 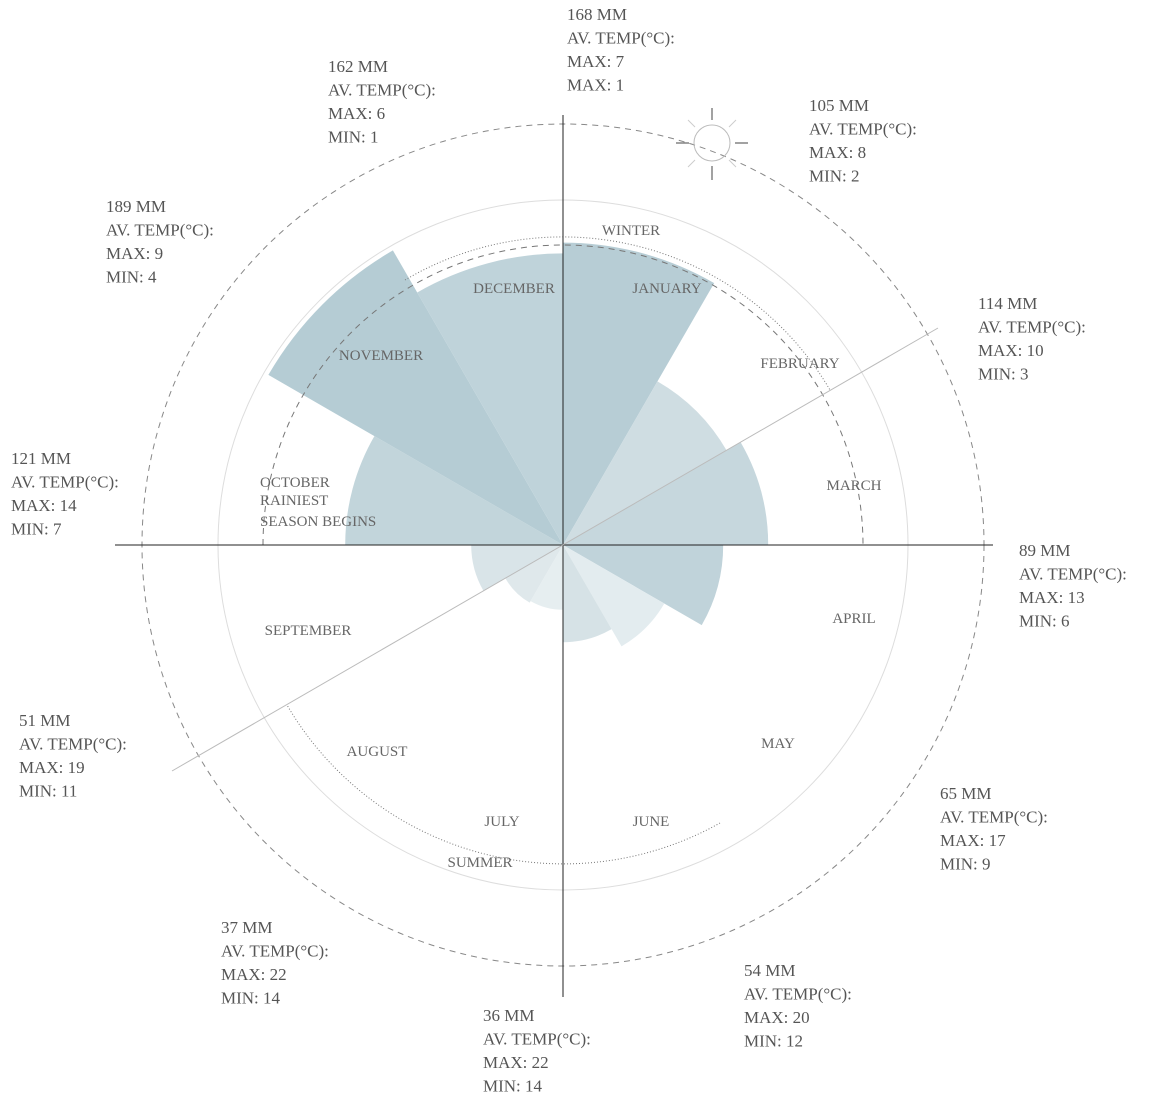 What do you see at coordinates (358, 66) in the screenshot?
I see `rain-label: 162 MM` at bounding box center [358, 66].